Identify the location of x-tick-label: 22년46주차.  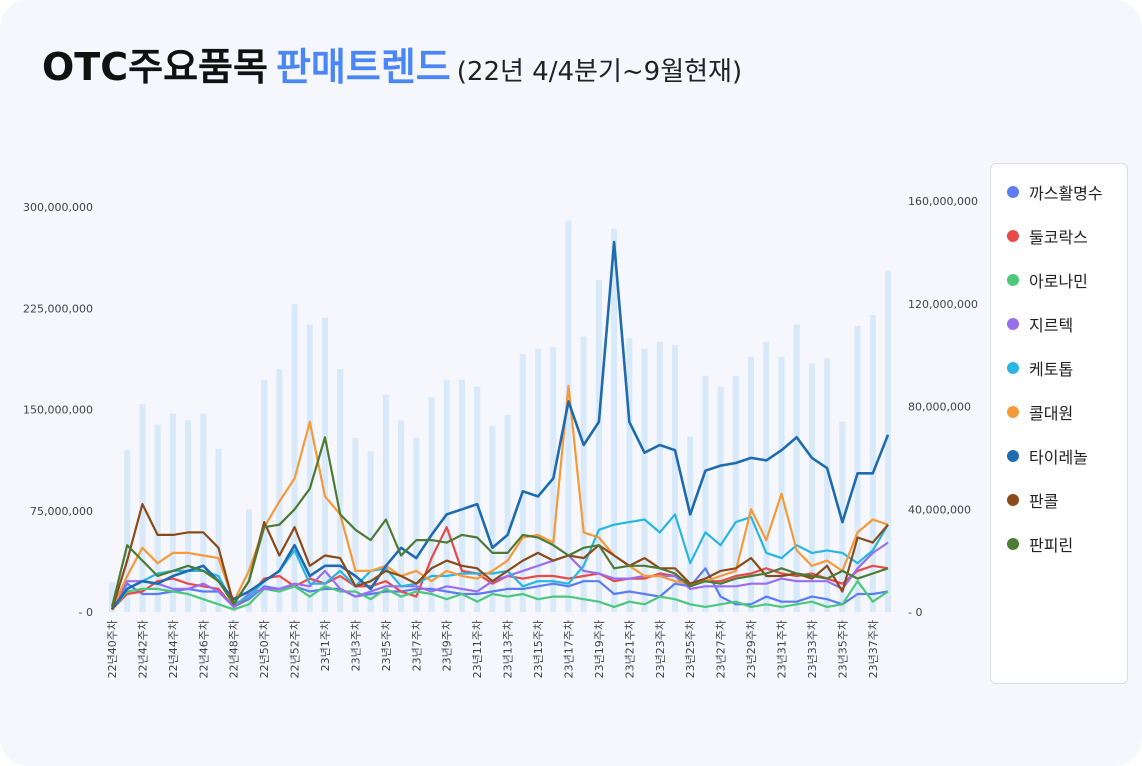
(203, 649).